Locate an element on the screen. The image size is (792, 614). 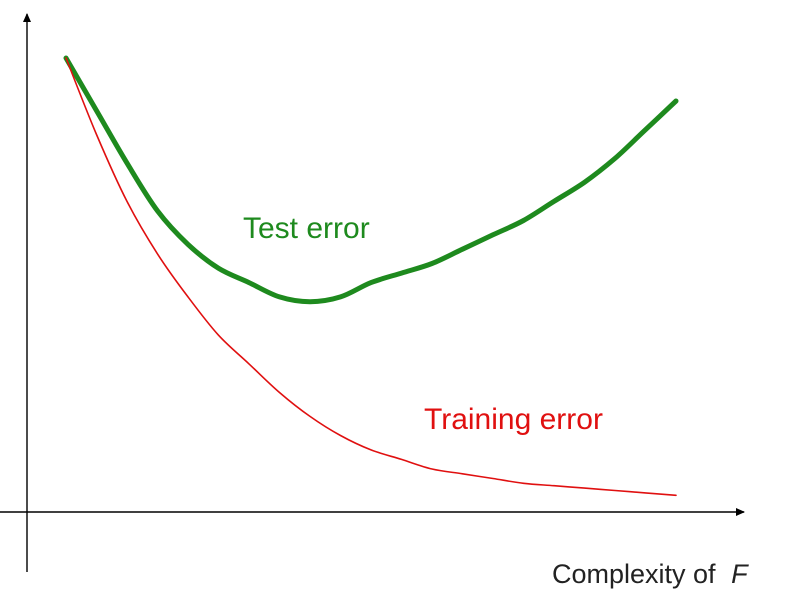
x-axis-label: Complexity of F is located at coordinates (650, 574).